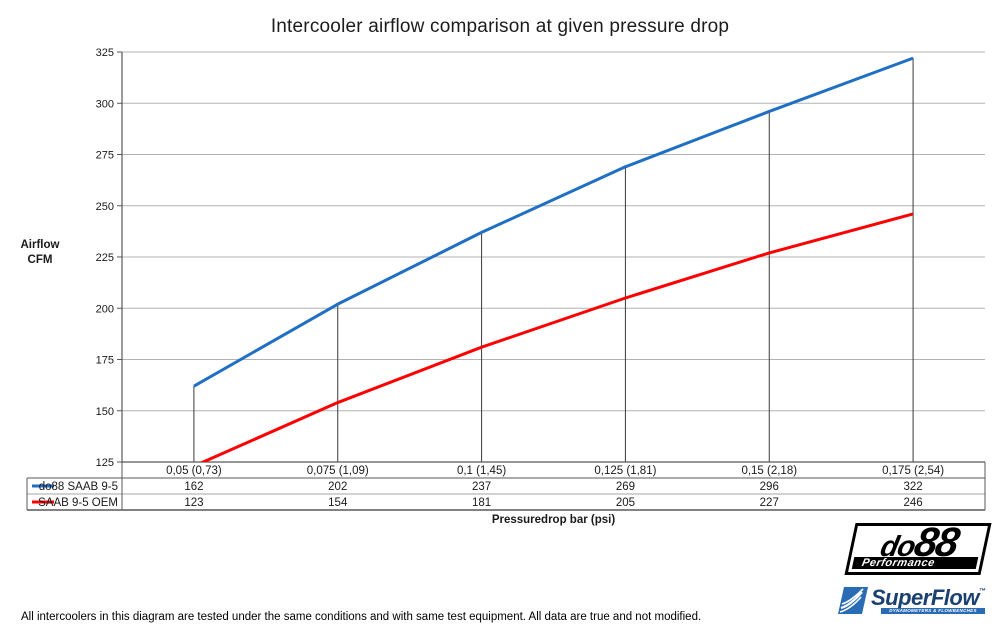  Describe the element at coordinates (105, 463) in the screenshot. I see `y-tick-label: 125` at that location.